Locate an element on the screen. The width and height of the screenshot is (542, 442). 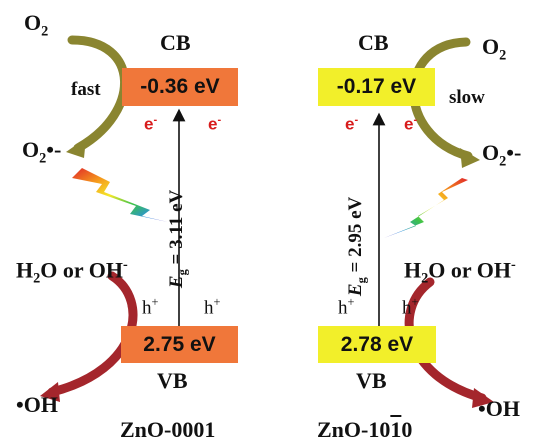
left-valence-band: 2.75 eV is located at coordinates (179, 344).